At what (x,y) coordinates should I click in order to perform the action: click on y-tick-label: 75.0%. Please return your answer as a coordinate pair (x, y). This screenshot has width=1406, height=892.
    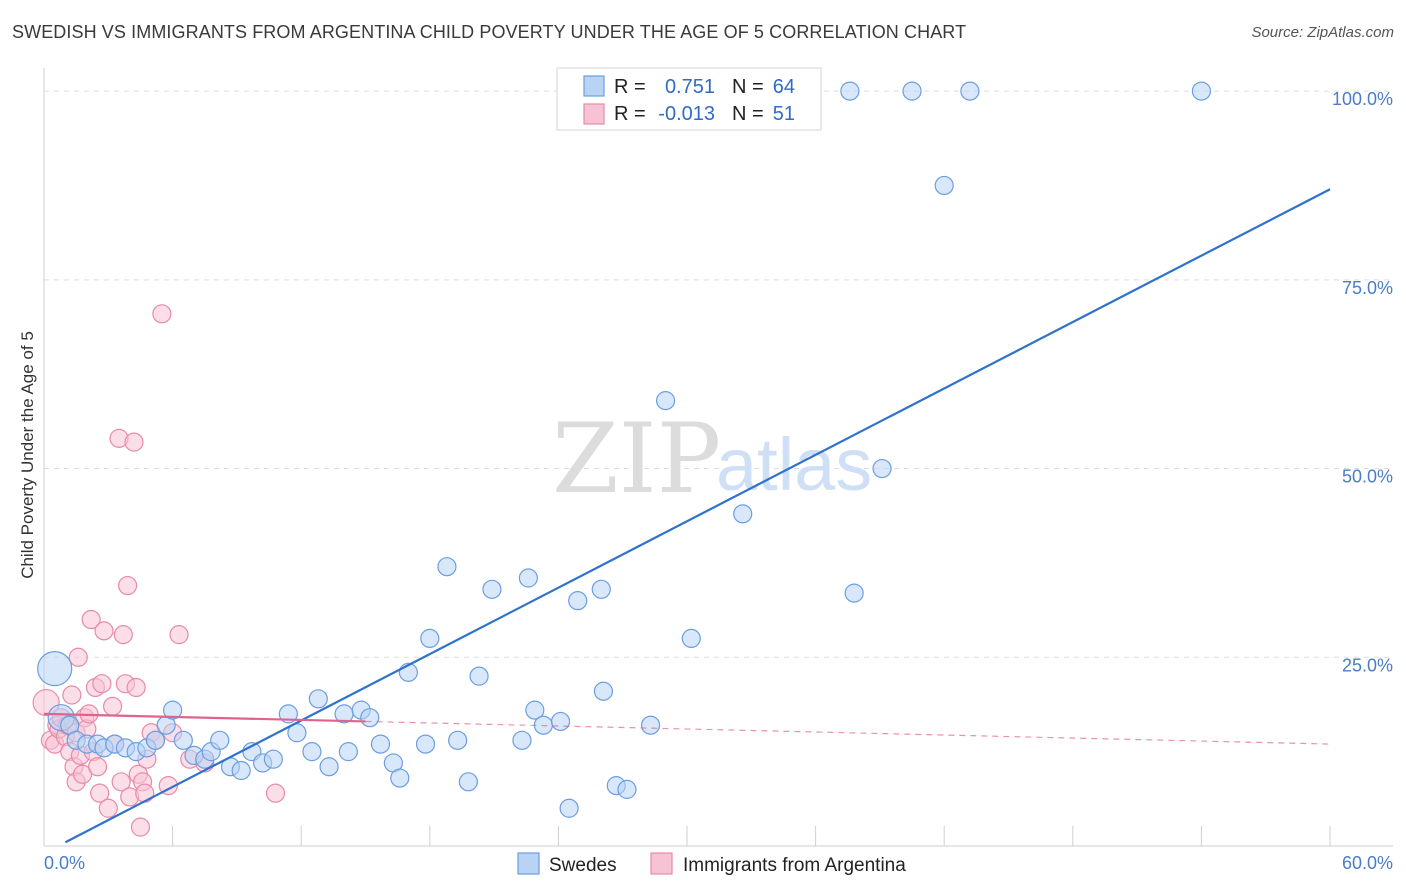
    Looking at the image, I should click on (1367, 288).